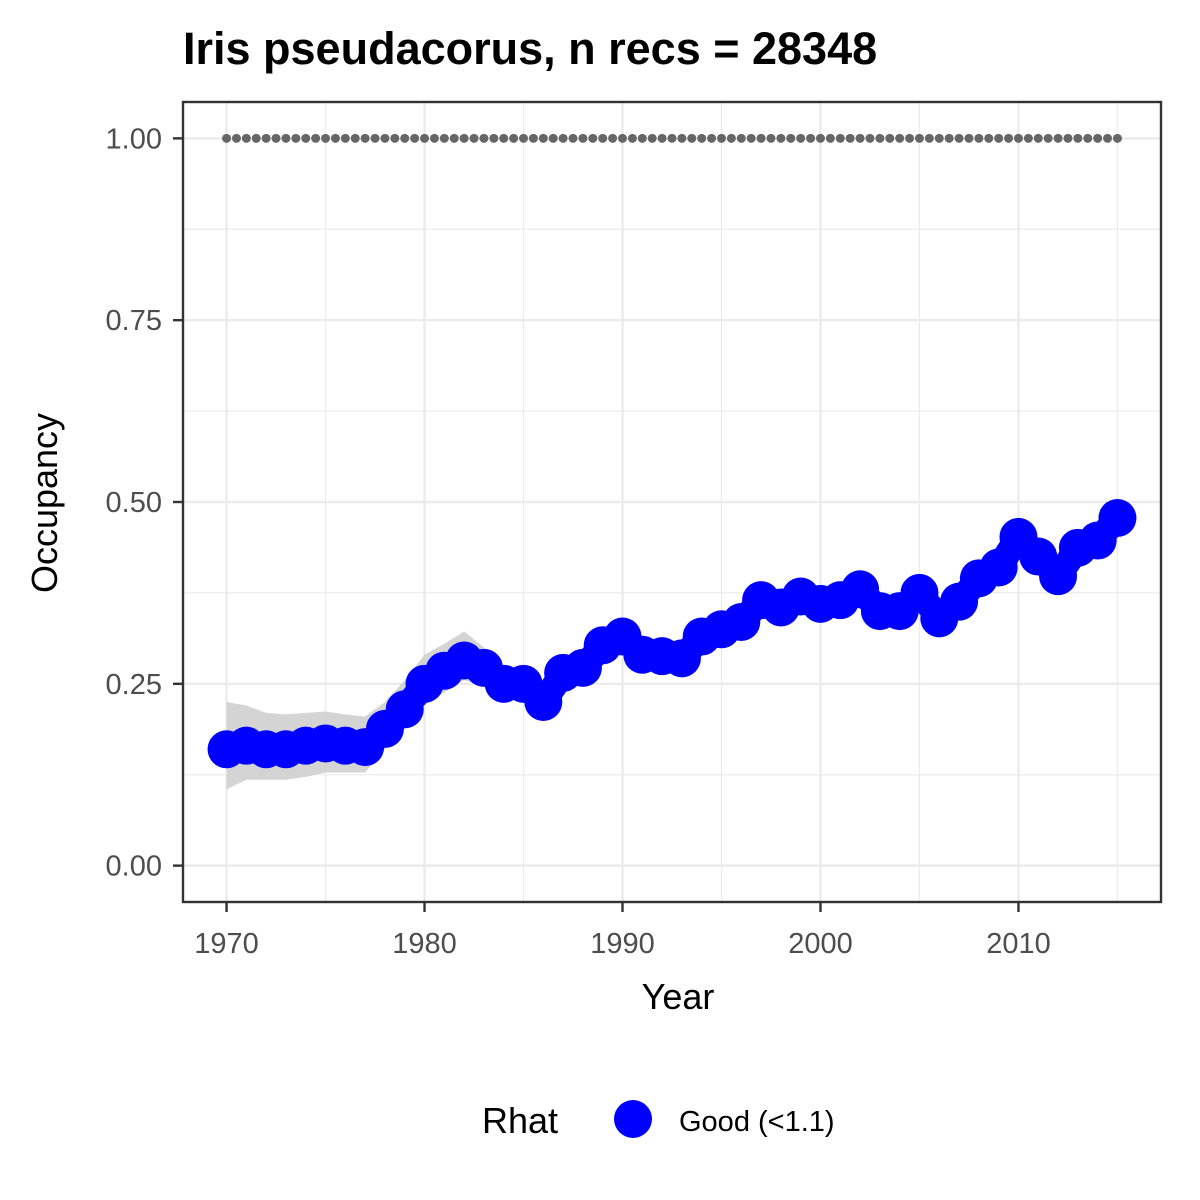 This screenshot has height=1200, width=1200. I want to click on legend-title: Rhat, so click(520, 1120).